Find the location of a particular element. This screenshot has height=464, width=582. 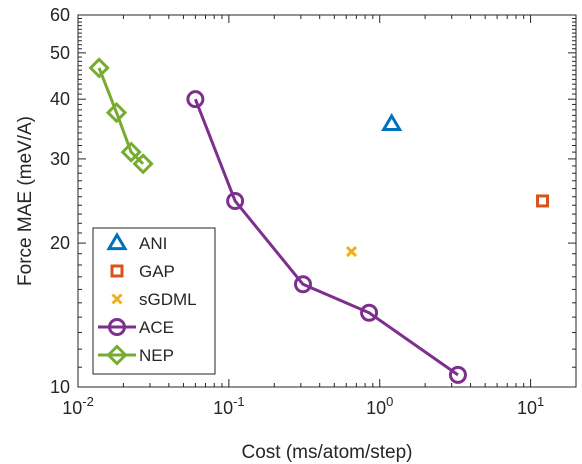

y-axis-label: Force MAE (meV/A) is located at coordinates (25, 201).